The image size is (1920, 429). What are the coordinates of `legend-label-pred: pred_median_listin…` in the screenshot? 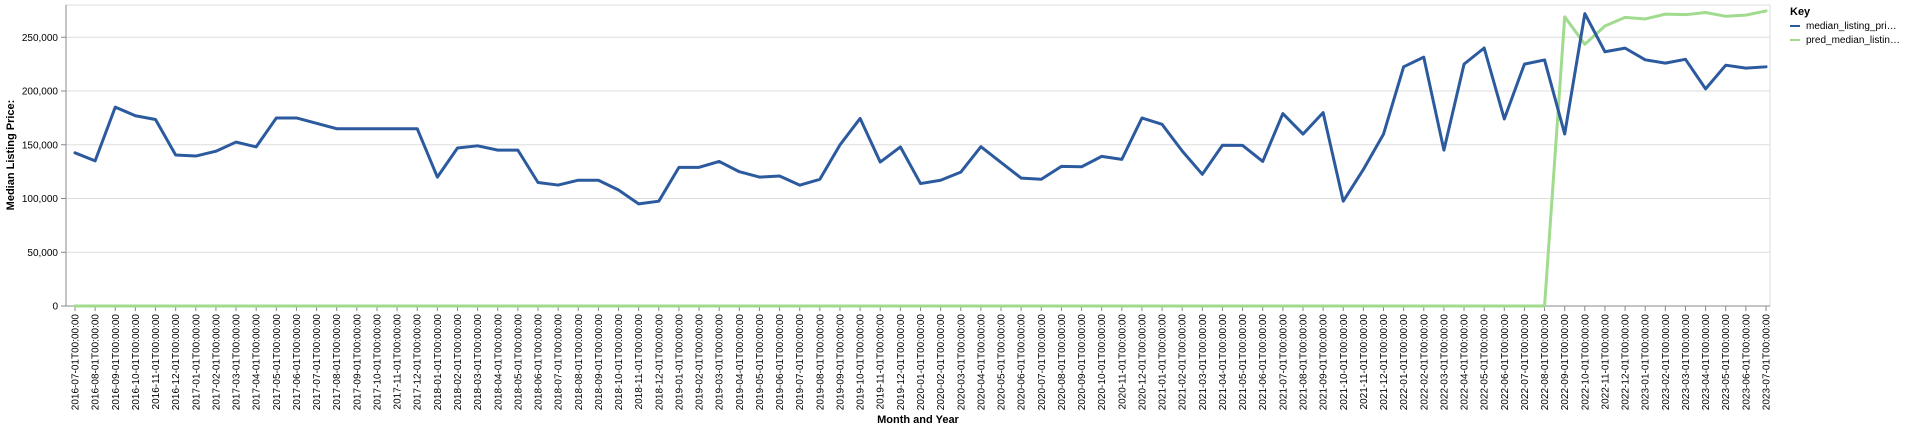 It's located at (1853, 40).